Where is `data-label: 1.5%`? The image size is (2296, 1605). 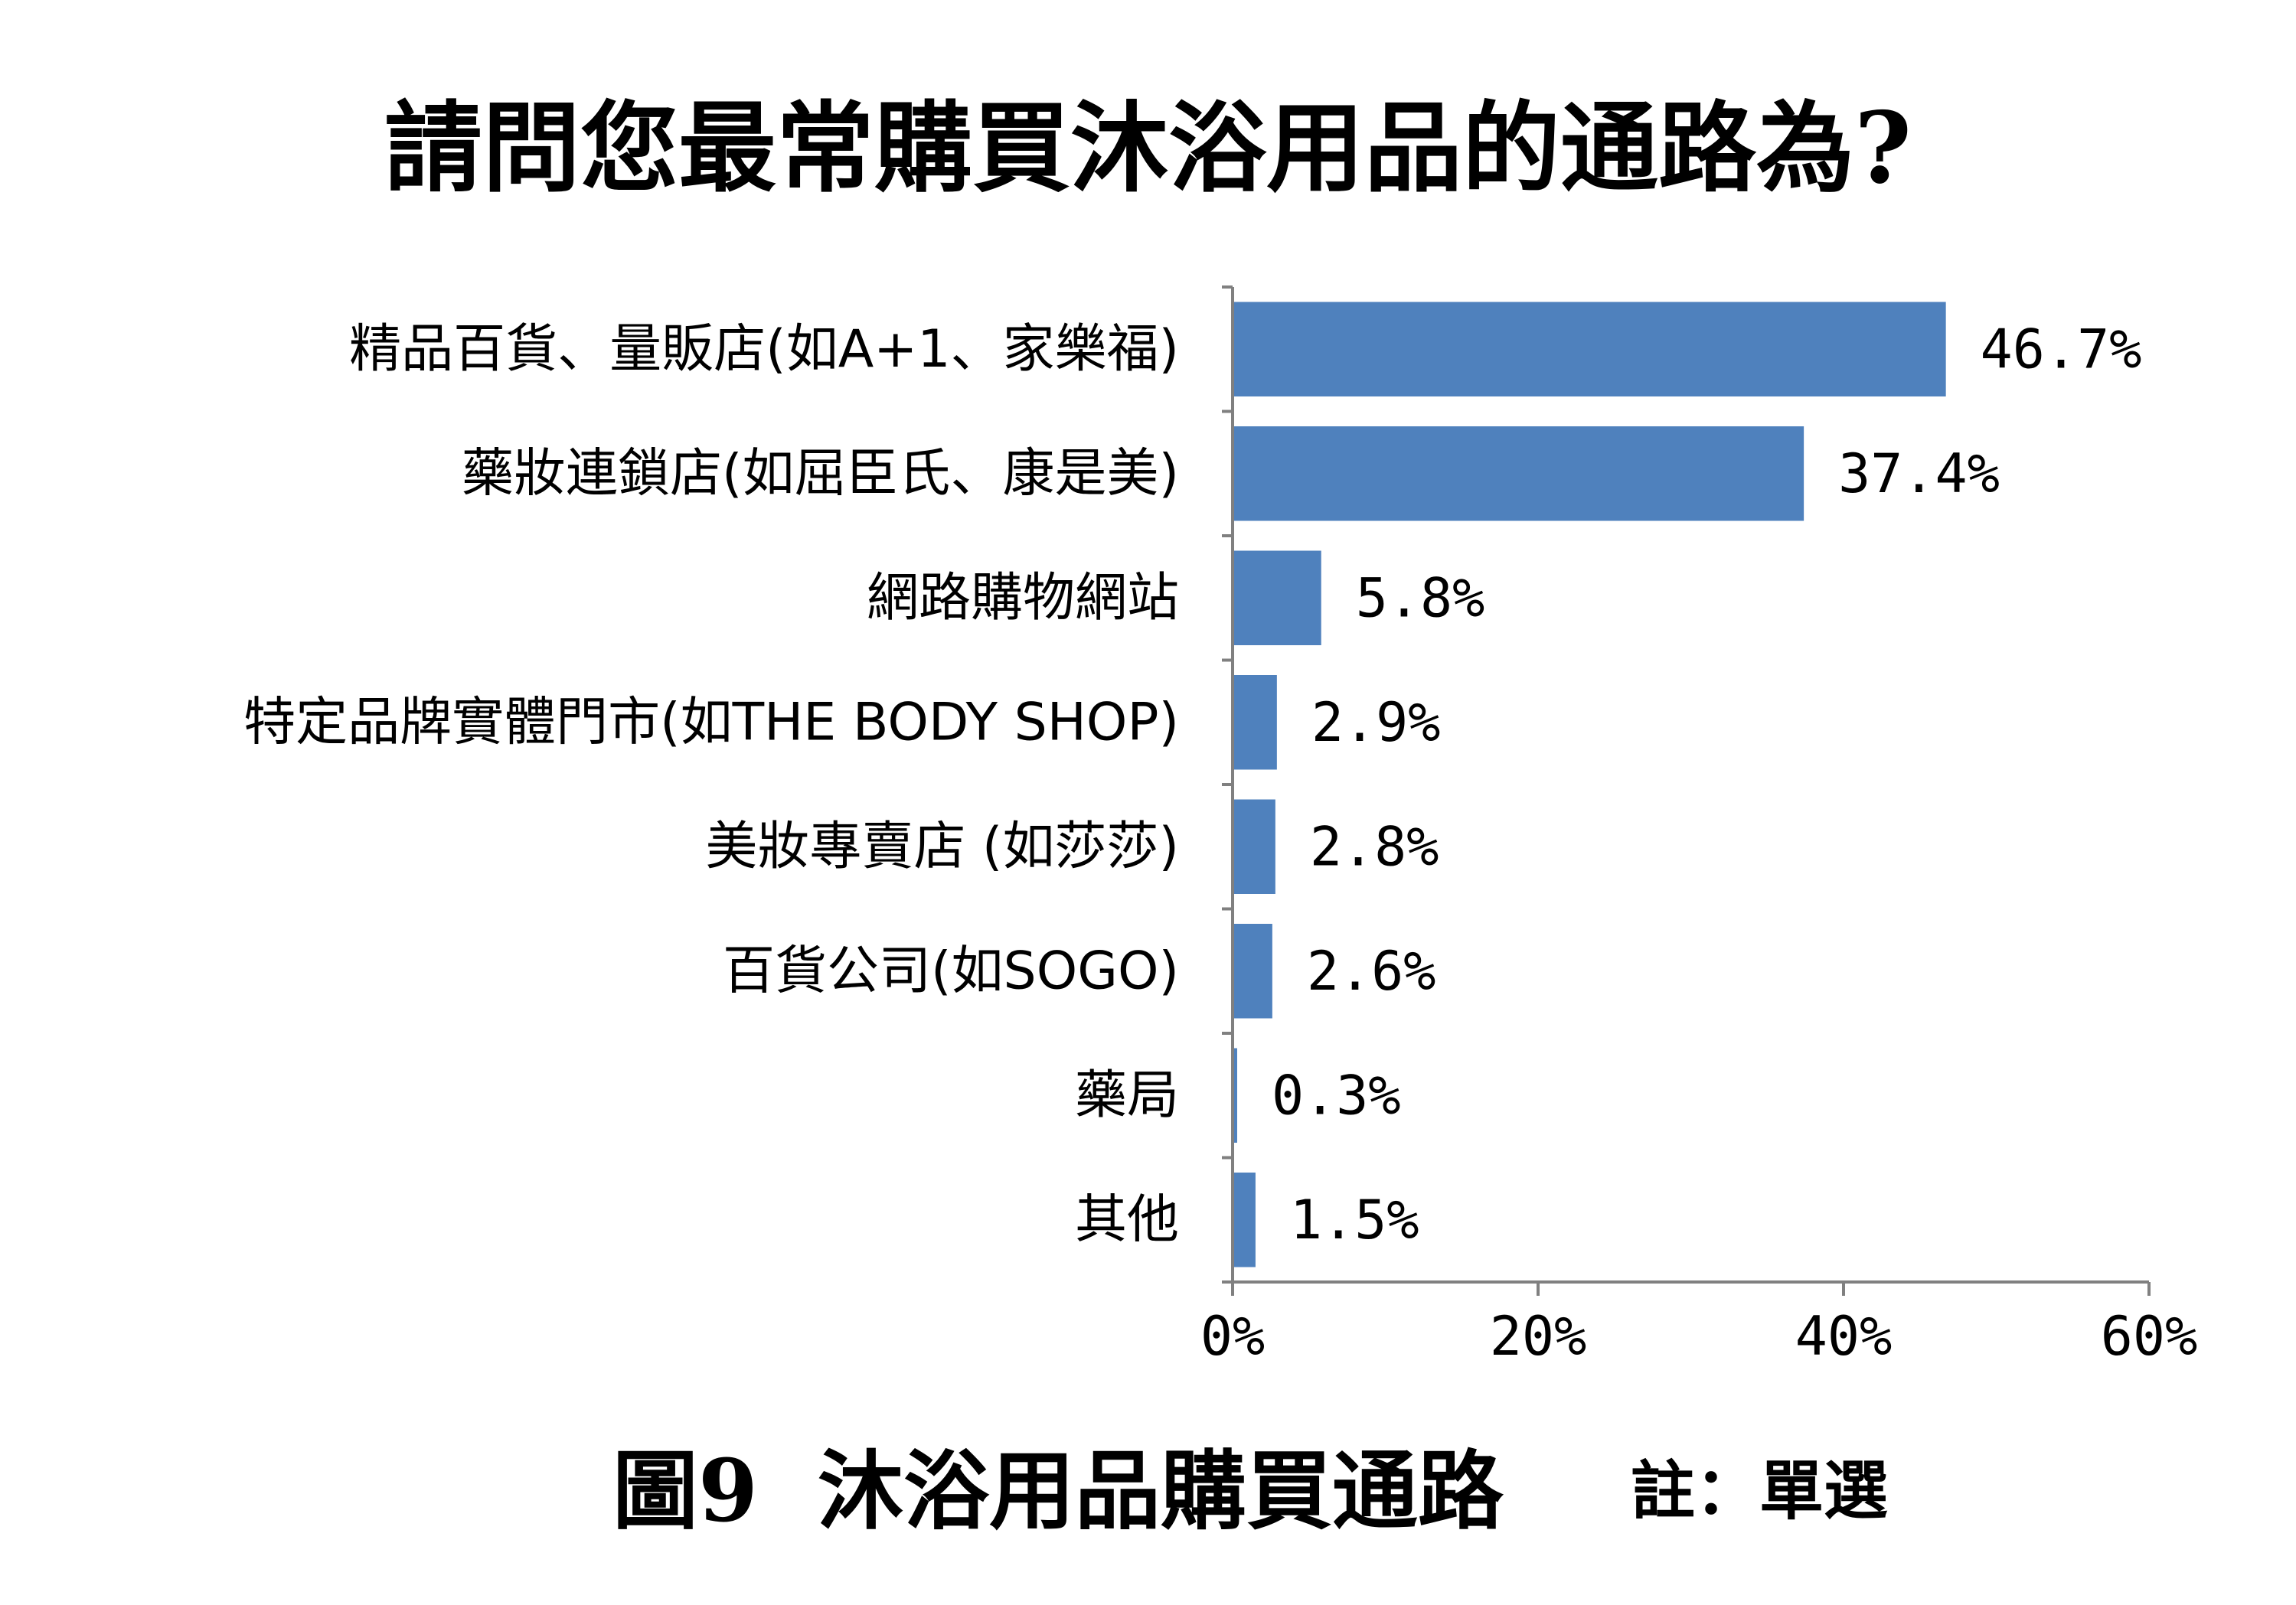
data-label: 1.5% is located at coordinates (1354, 1220).